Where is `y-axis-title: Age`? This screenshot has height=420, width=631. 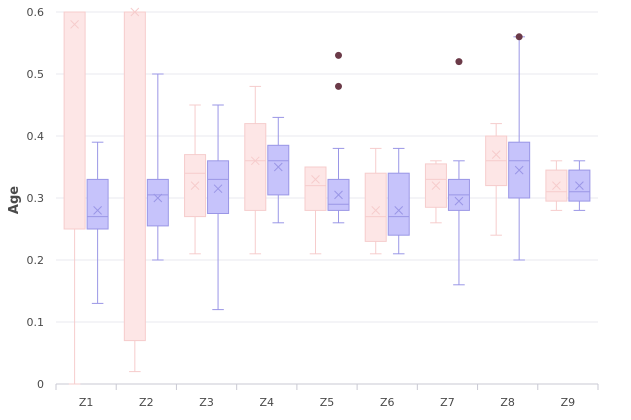 y-axis-title: Age is located at coordinates (14, 200).